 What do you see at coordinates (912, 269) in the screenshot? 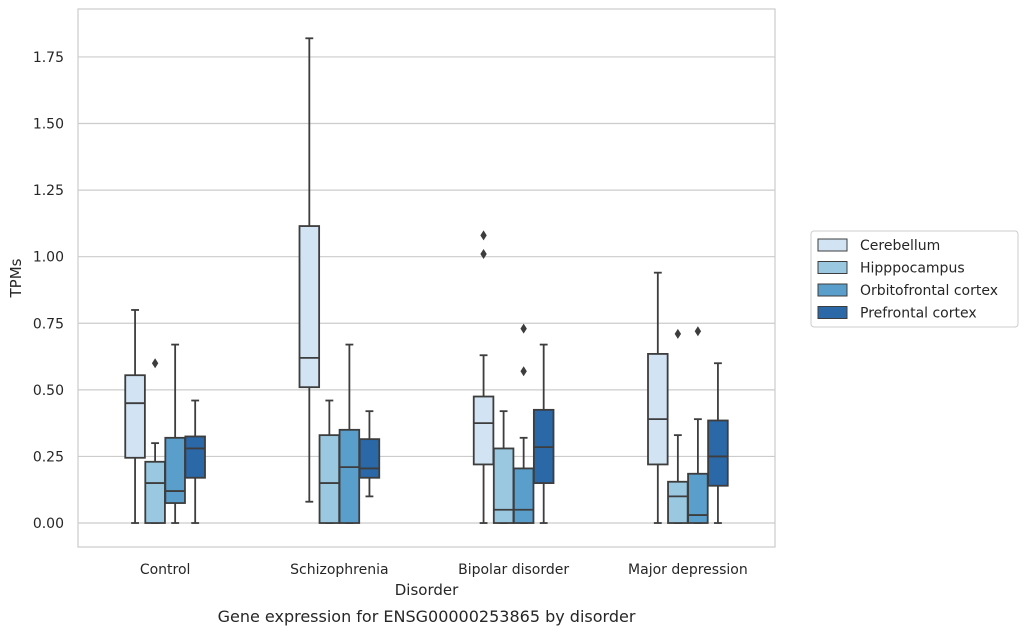
I see `legend-label: Hipppocampus` at bounding box center [912, 269].